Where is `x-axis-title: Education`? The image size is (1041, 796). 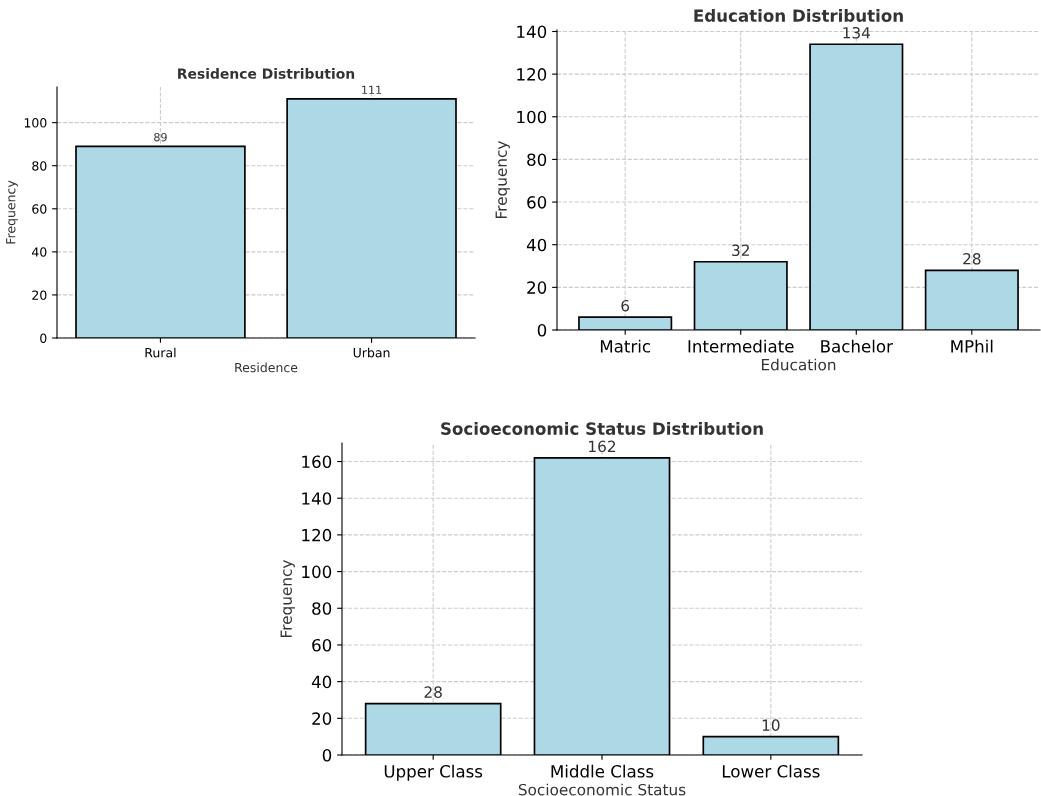
x-axis-title: Education is located at coordinates (798, 364).